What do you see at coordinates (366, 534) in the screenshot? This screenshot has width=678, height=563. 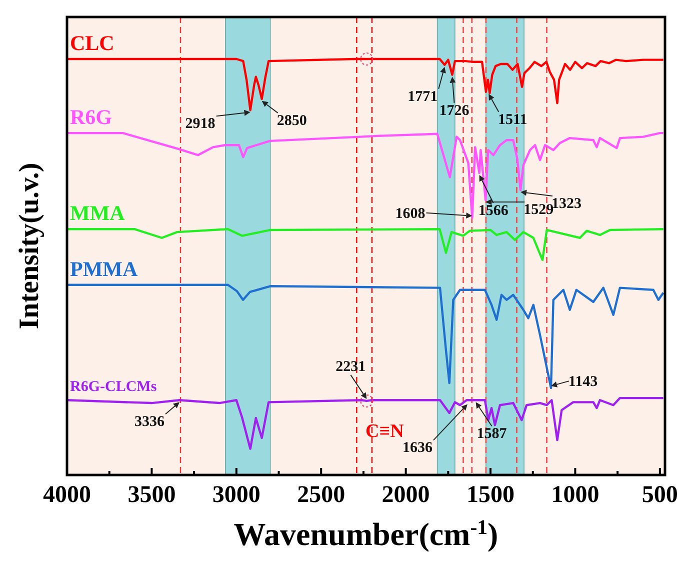 I see `x-axis-title: Wavenumber(cm$^{-1}$)` at bounding box center [366, 534].